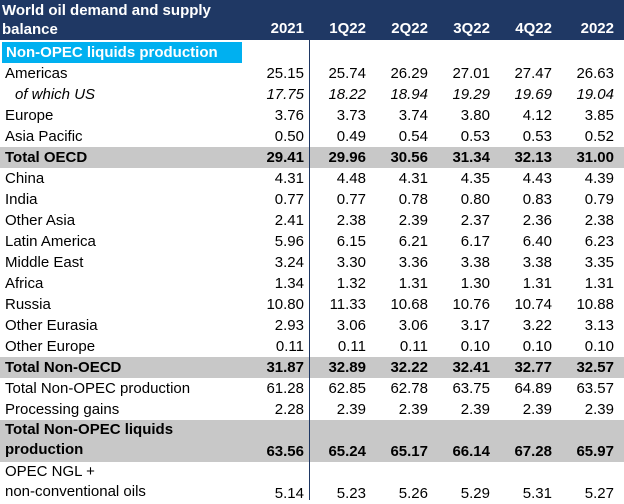 This screenshot has width=624, height=504. What do you see at coordinates (312, 115) in the screenshot?
I see `table-row: Europe 3.76 3.73 3.74 3.80 4.12 3.85` at bounding box center [312, 115].